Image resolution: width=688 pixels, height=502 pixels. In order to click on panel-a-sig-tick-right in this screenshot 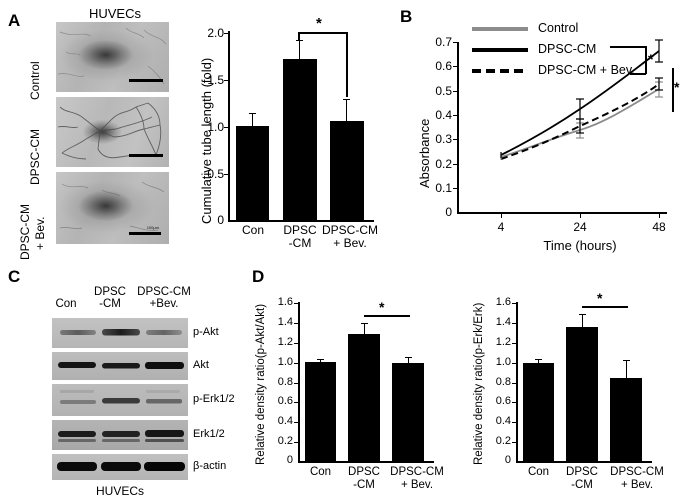, I will do `click(347, 64)`.